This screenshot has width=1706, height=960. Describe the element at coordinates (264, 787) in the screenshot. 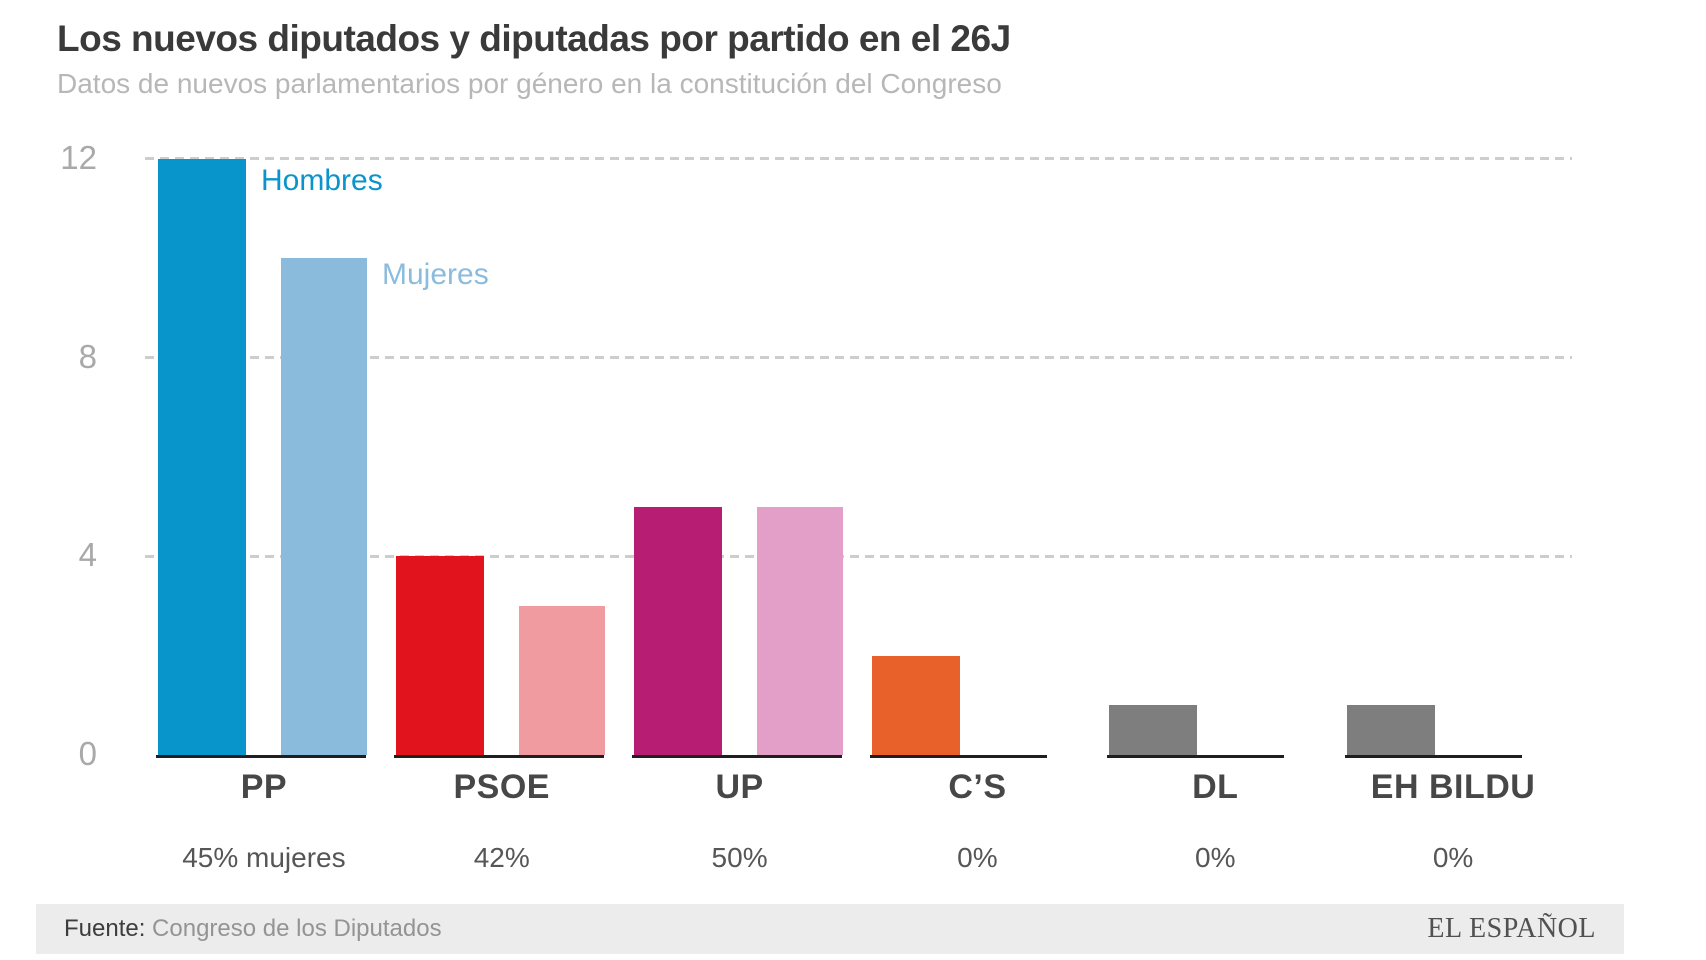

I see `category-label-PP: PP` at that location.